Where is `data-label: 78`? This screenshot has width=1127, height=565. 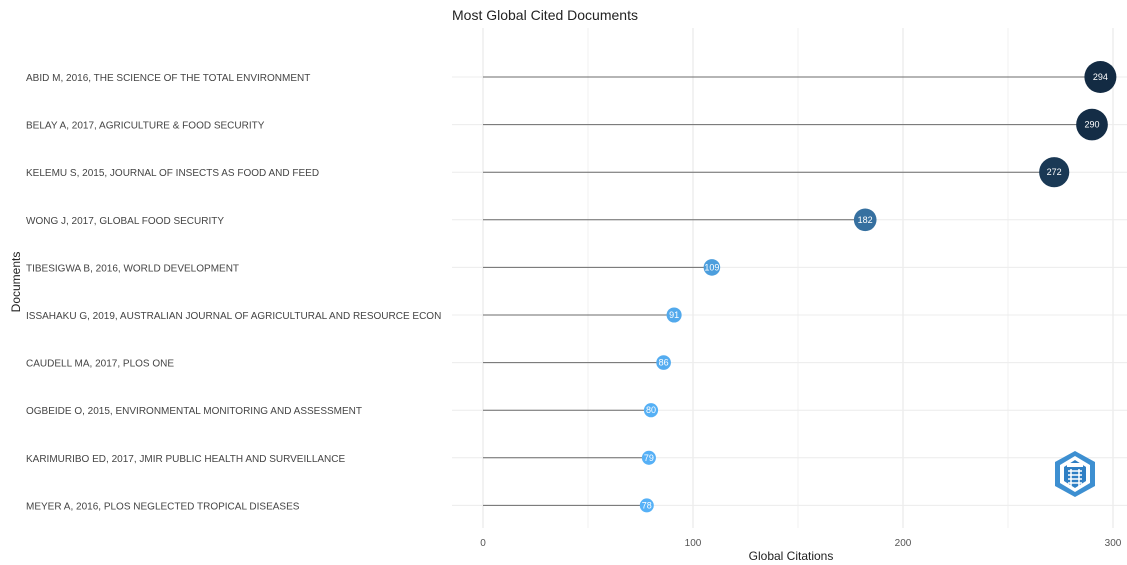 data-label: 78 is located at coordinates (647, 505).